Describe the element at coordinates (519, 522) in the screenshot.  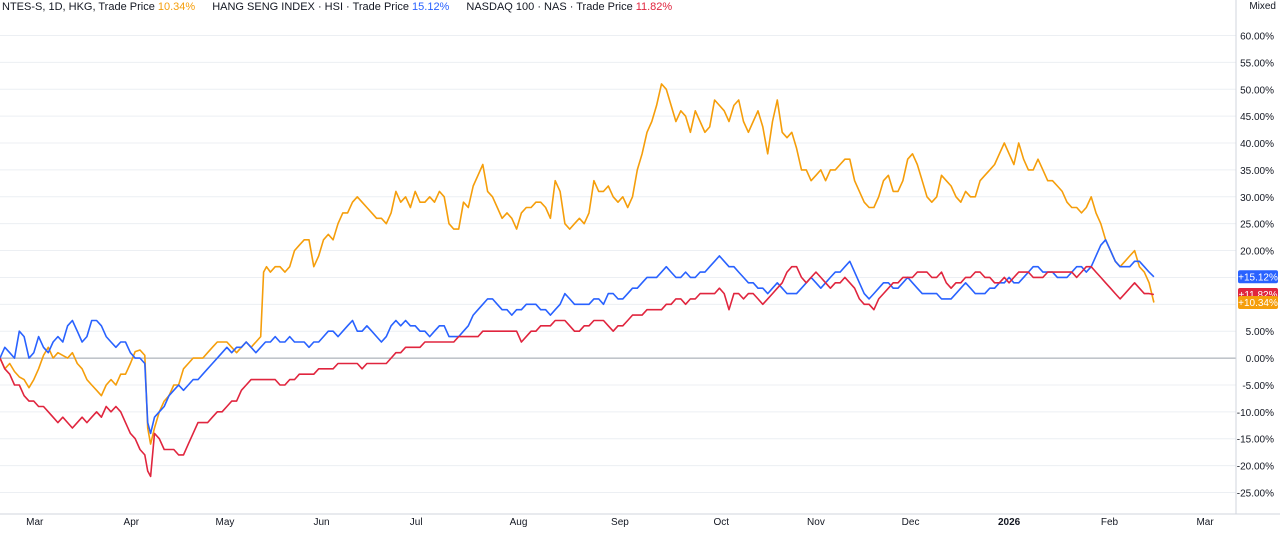
I see `x-tick-label: Aug` at that location.